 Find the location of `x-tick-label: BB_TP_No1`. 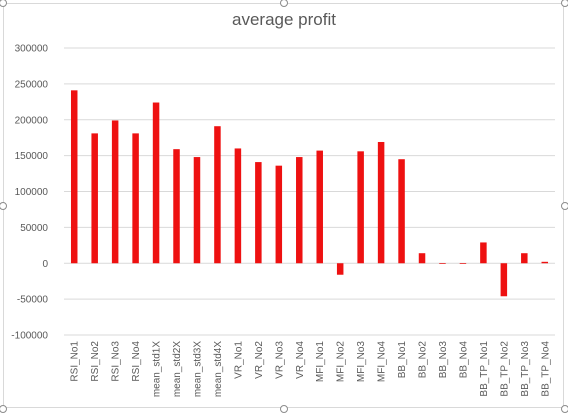

x-tick-label: BB_TP_No1 is located at coordinates (484, 369).